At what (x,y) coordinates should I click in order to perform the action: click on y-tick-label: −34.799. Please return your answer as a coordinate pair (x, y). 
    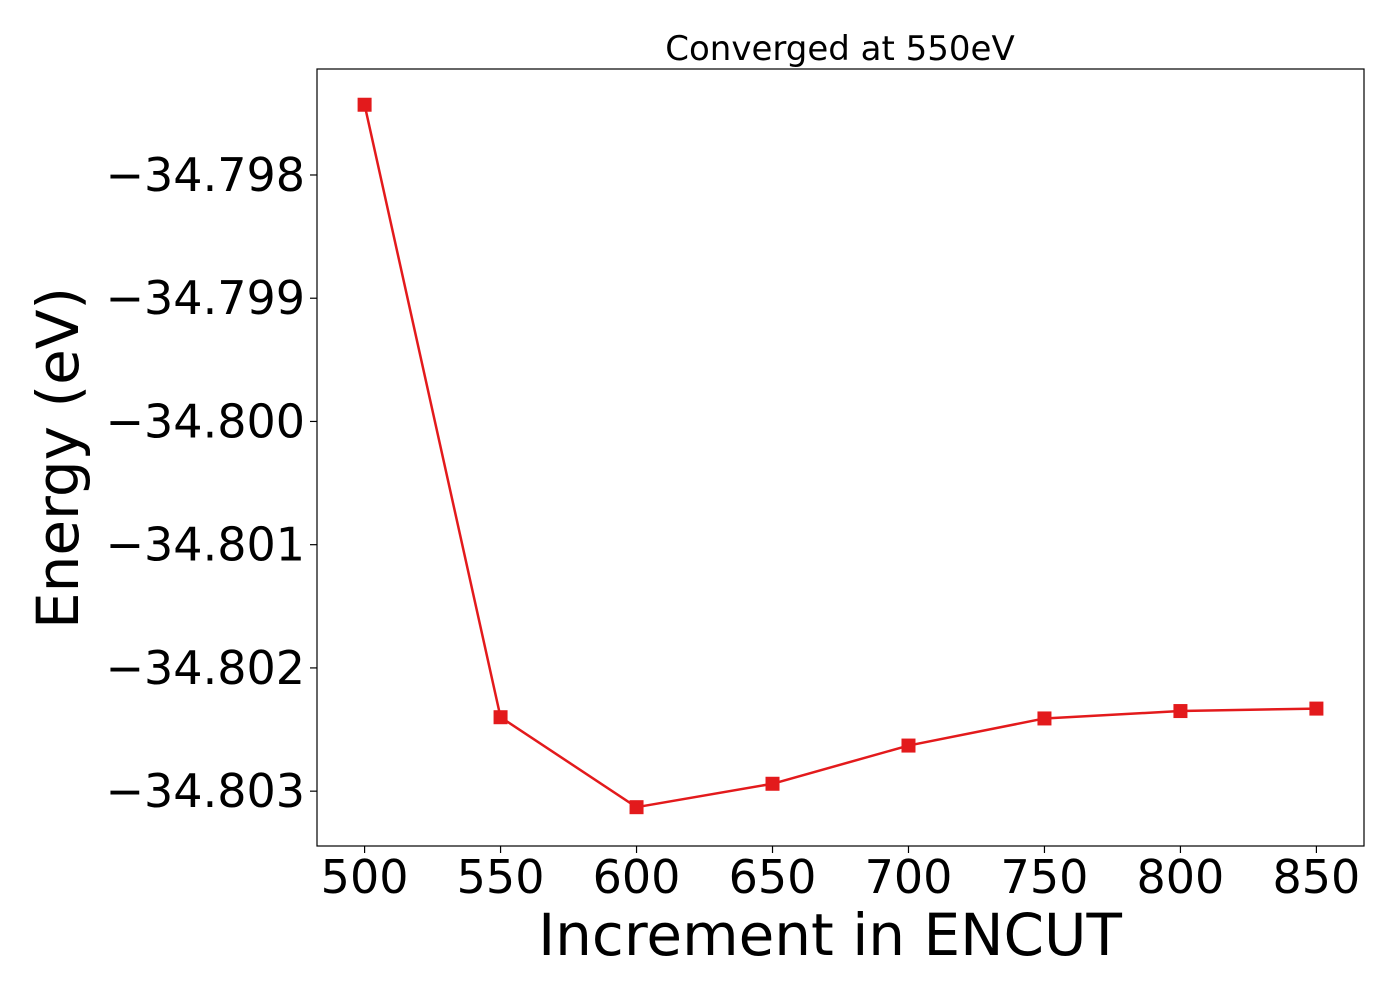
    Looking at the image, I should click on (206, 298).